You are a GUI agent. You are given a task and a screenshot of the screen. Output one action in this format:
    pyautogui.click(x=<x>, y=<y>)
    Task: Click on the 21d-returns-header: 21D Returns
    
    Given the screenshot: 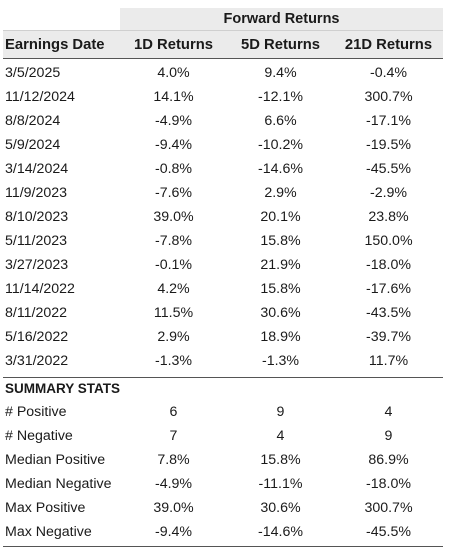 What is the action you would take?
    pyautogui.click(x=388, y=44)
    